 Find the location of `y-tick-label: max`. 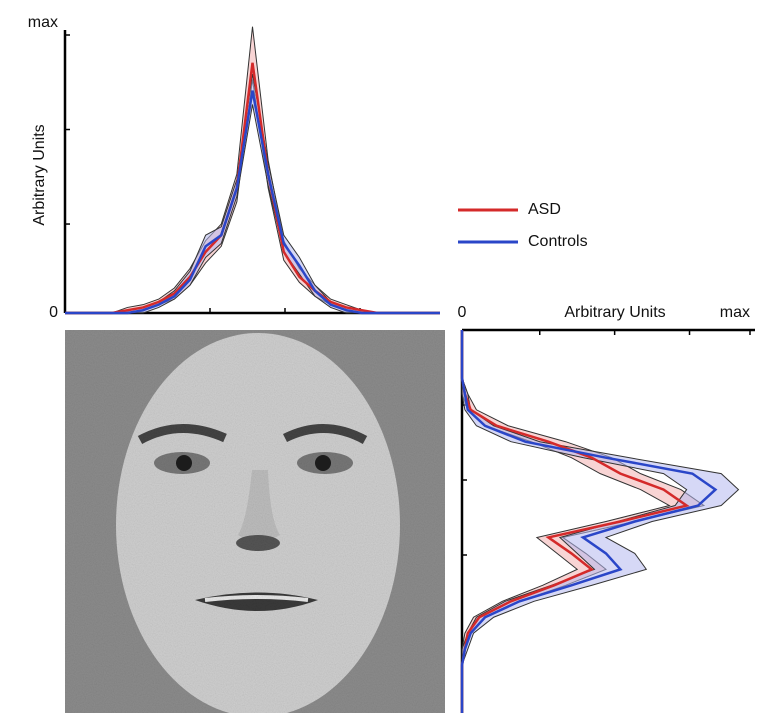

y-tick-label: max is located at coordinates (43, 22).